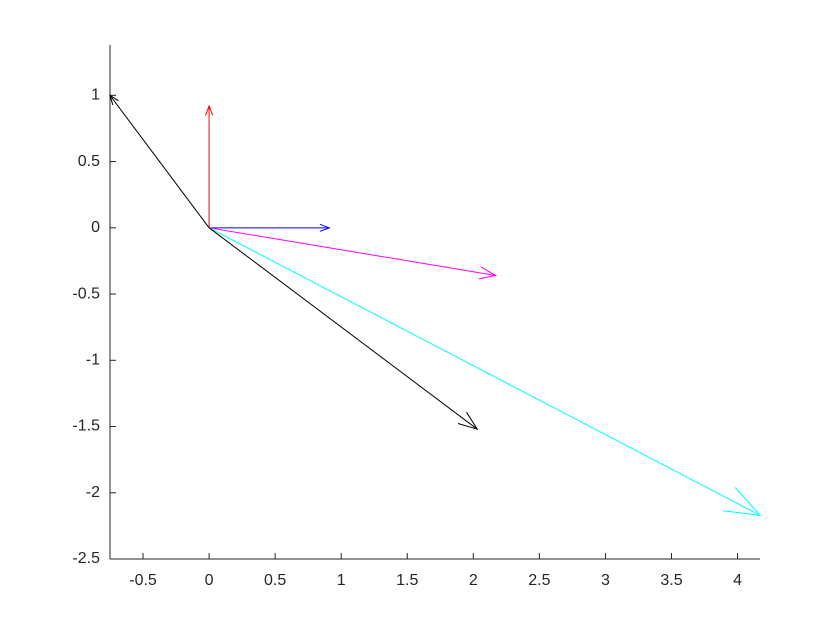  I want to click on x-tick-label: 0, so click(209, 580).